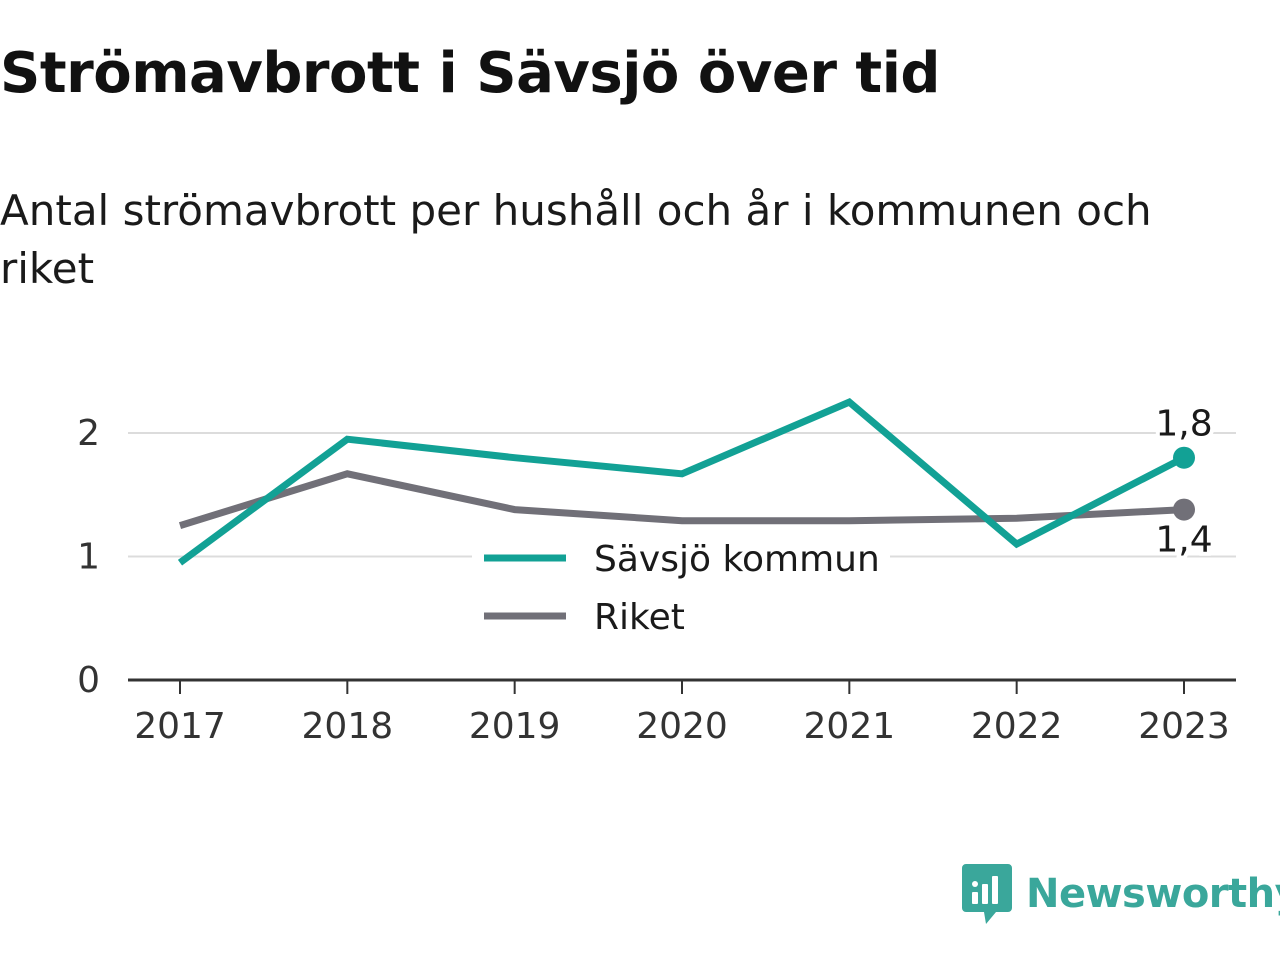 The height and width of the screenshot is (960, 1280). Describe the element at coordinates (987, 894) in the screenshot. I see `newsworthy-logo-icon` at that location.